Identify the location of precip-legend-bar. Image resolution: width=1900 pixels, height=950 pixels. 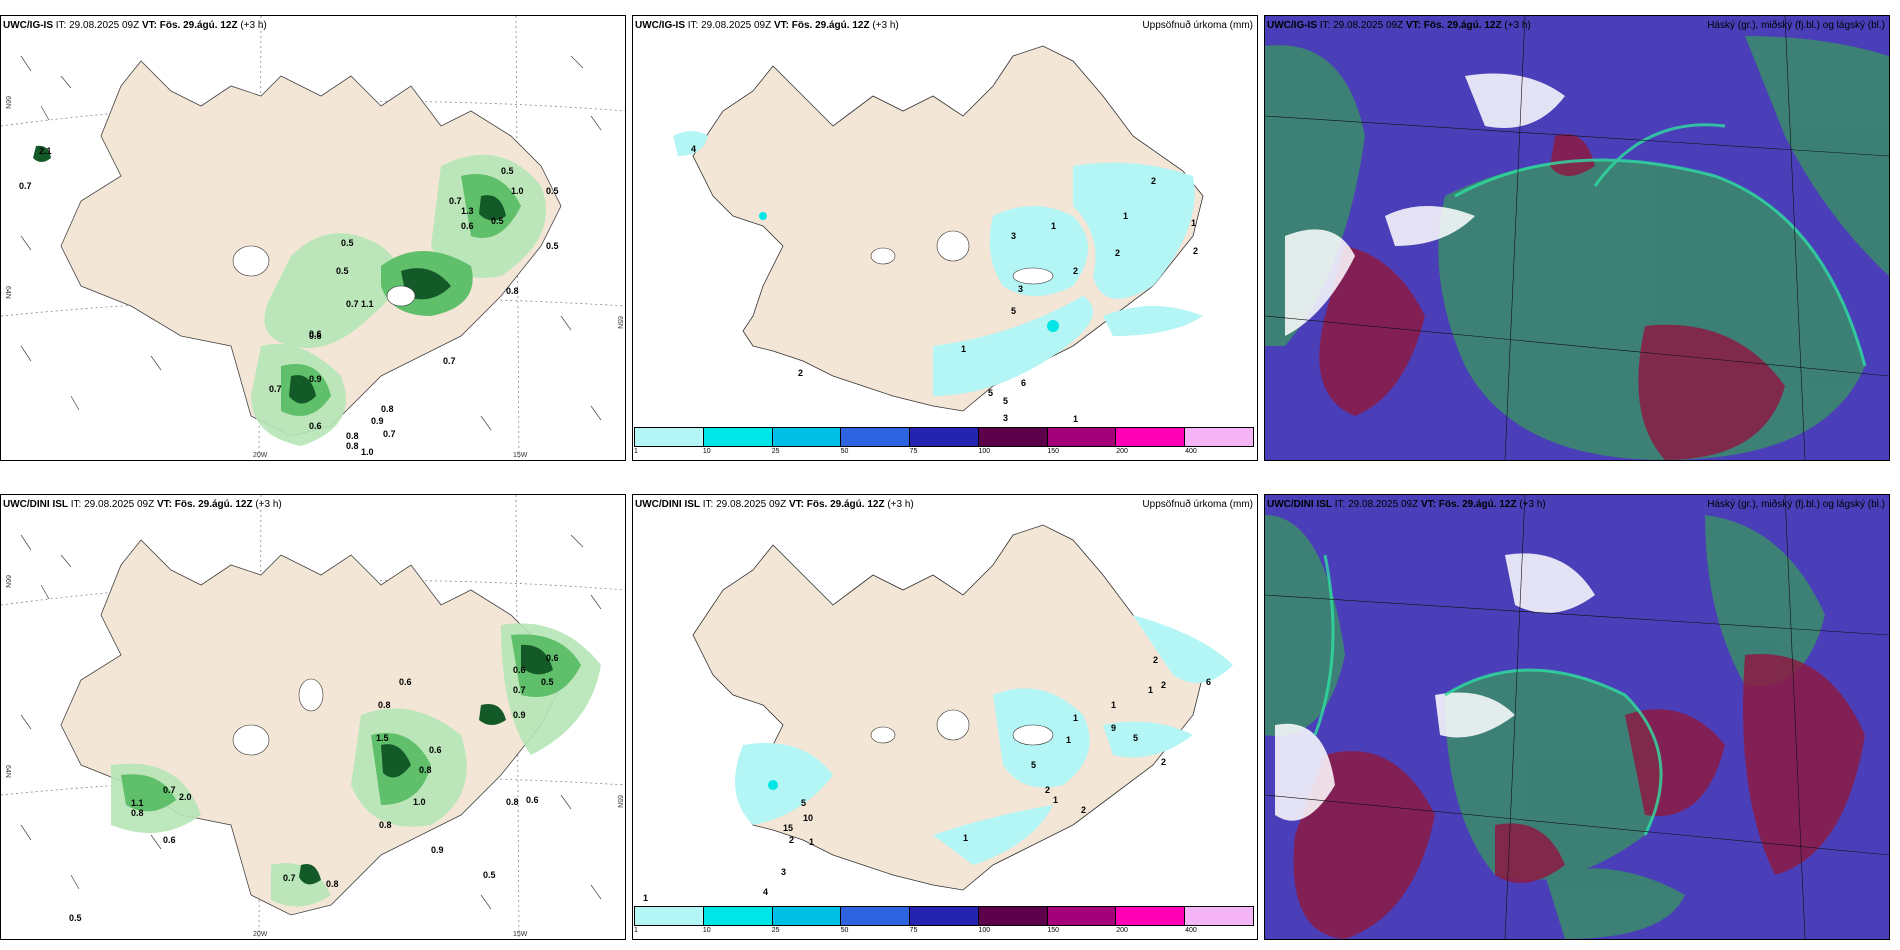
(944, 437).